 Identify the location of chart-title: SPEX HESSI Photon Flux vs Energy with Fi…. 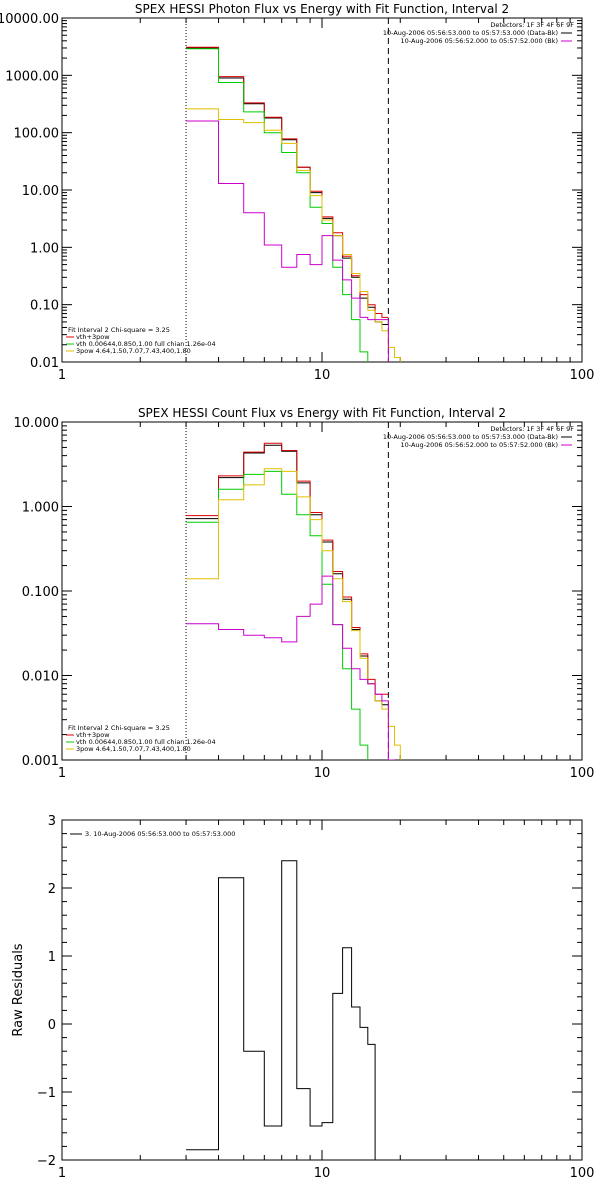
(322, 9).